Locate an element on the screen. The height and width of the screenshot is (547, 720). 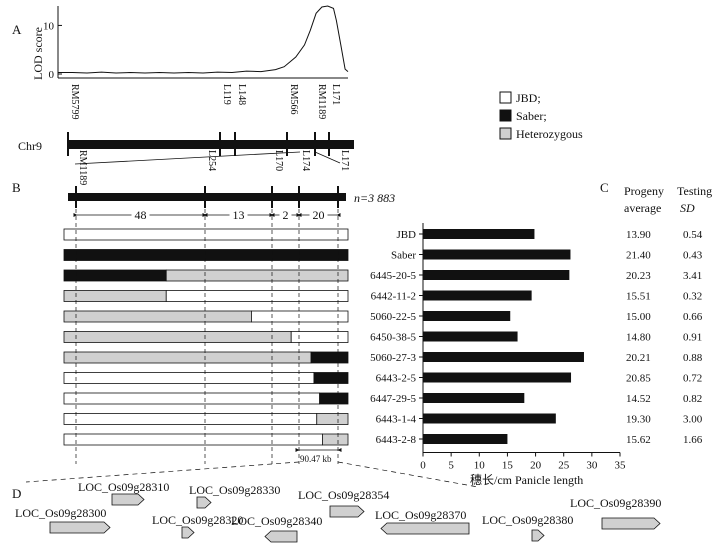
header-testing: Testing is located at coordinates (694, 191).